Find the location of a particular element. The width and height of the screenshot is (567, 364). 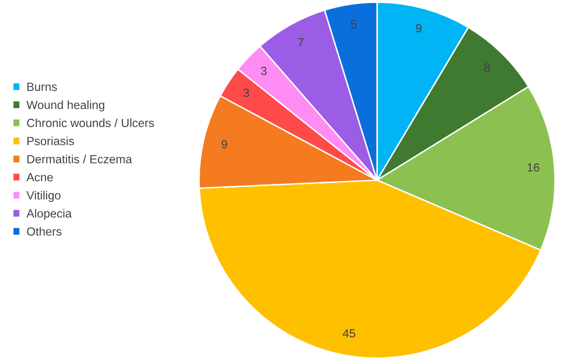

legend-label: Alopecia is located at coordinates (49, 214).